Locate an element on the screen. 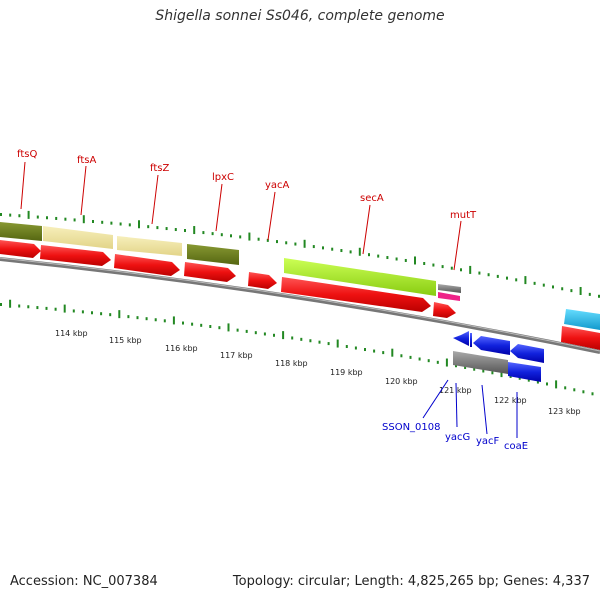 The width and height of the screenshot is (600, 600). gene-lpxC is located at coordinates (210, 272).